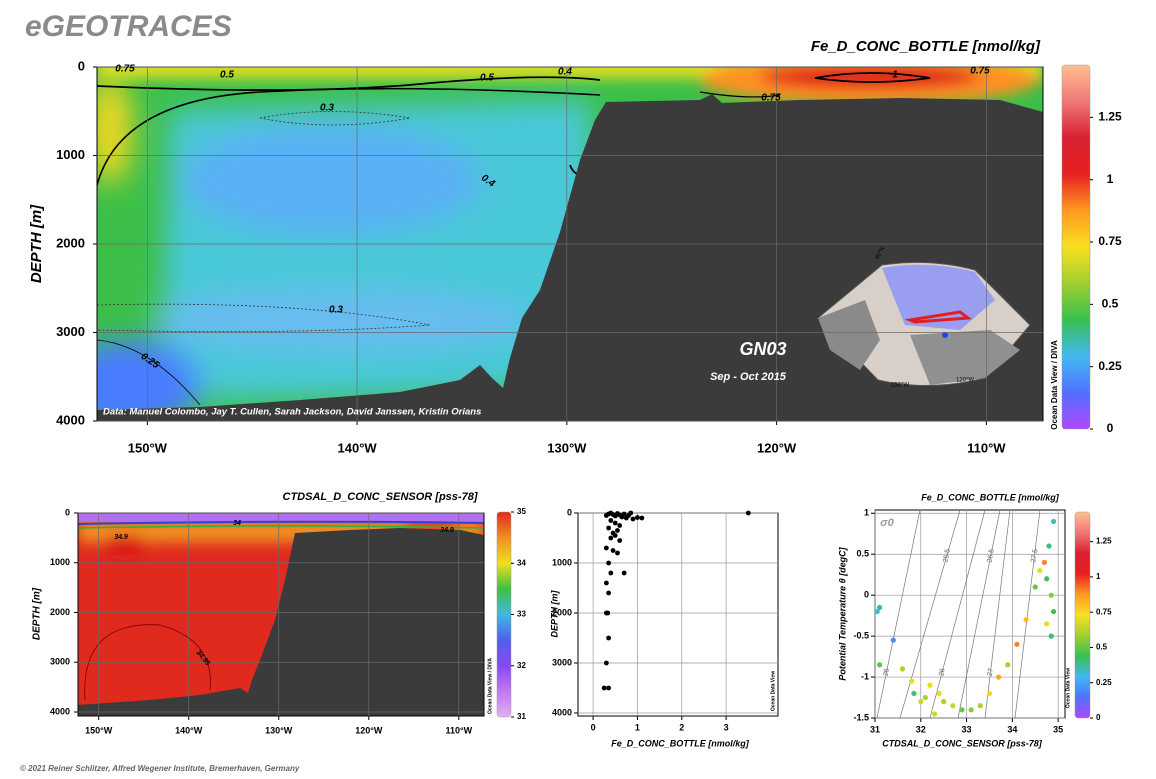  I want to click on isopycnal-label: 25, so click(887, 672).